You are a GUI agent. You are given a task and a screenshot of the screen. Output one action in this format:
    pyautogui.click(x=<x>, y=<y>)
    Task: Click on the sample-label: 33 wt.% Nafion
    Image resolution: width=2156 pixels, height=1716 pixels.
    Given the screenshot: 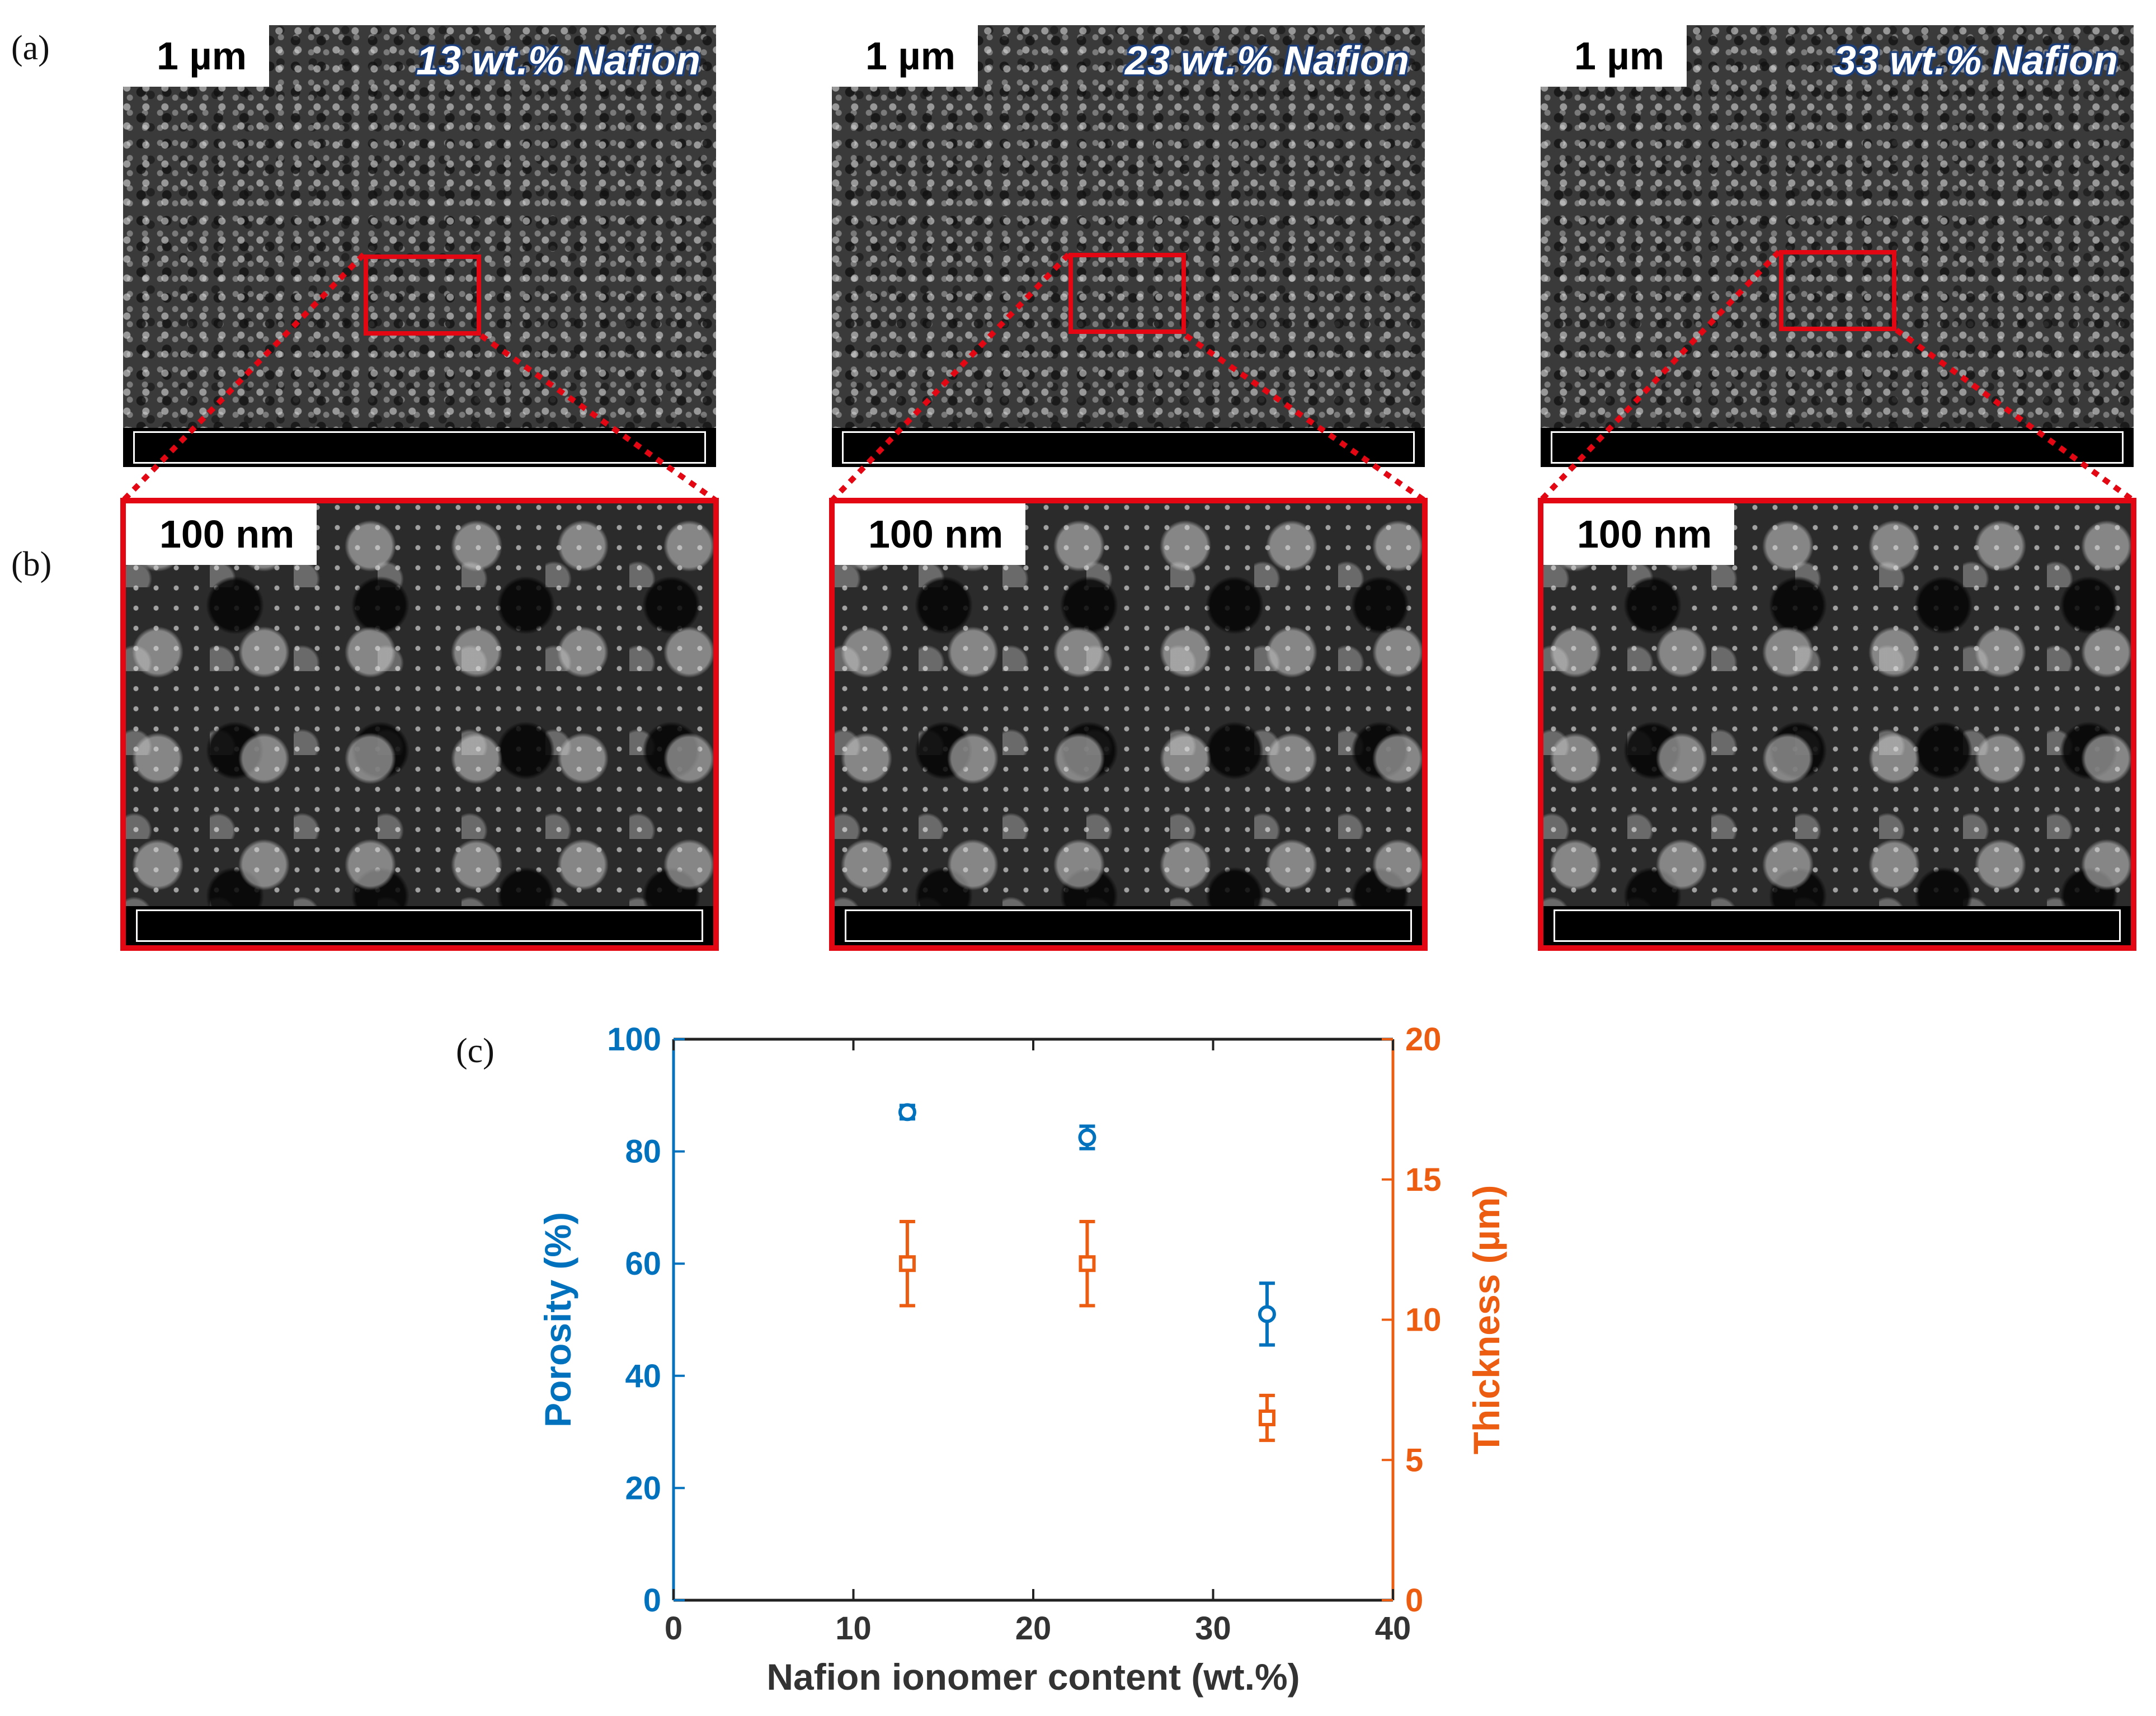 What is the action you would take?
    pyautogui.click(x=1975, y=61)
    